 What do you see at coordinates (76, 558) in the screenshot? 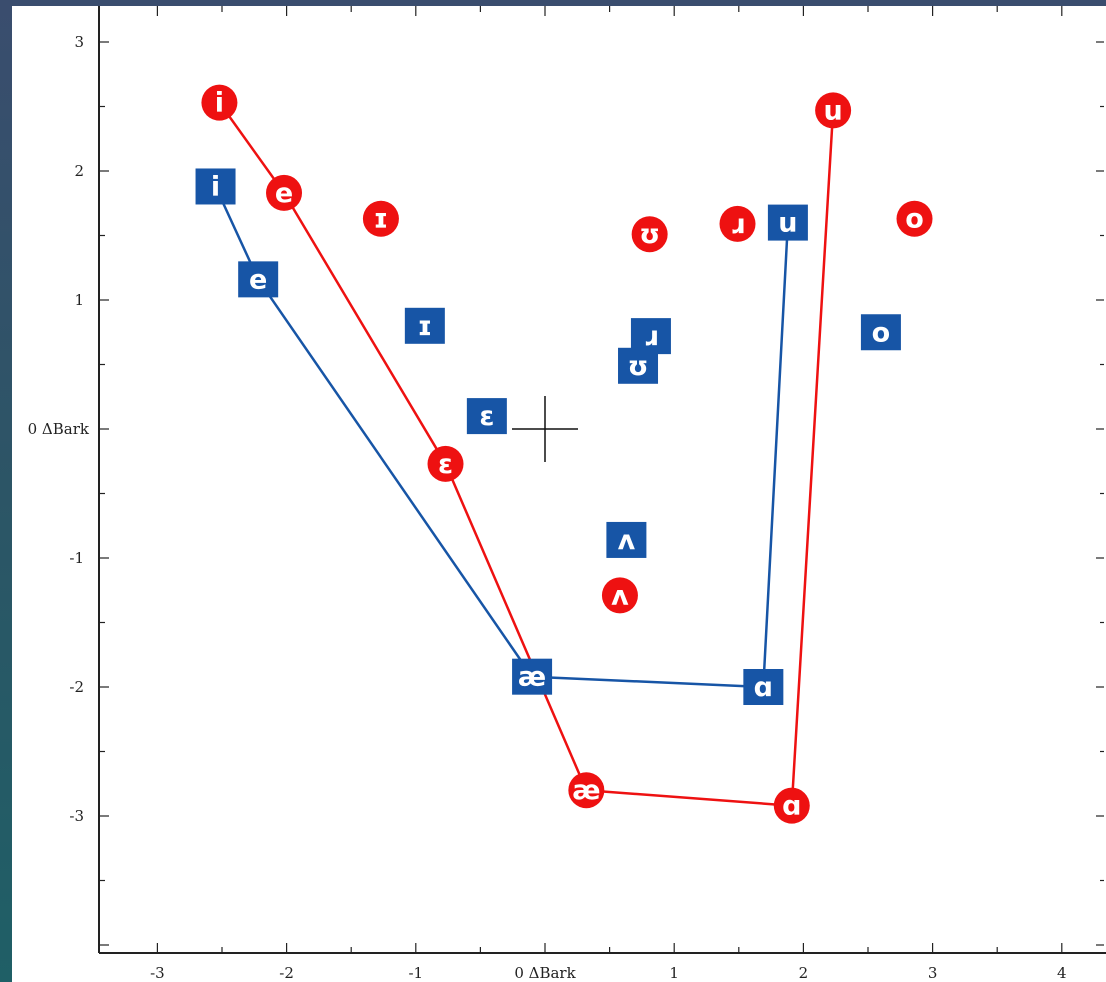
I see `y-tick-label: -1` at bounding box center [76, 558].